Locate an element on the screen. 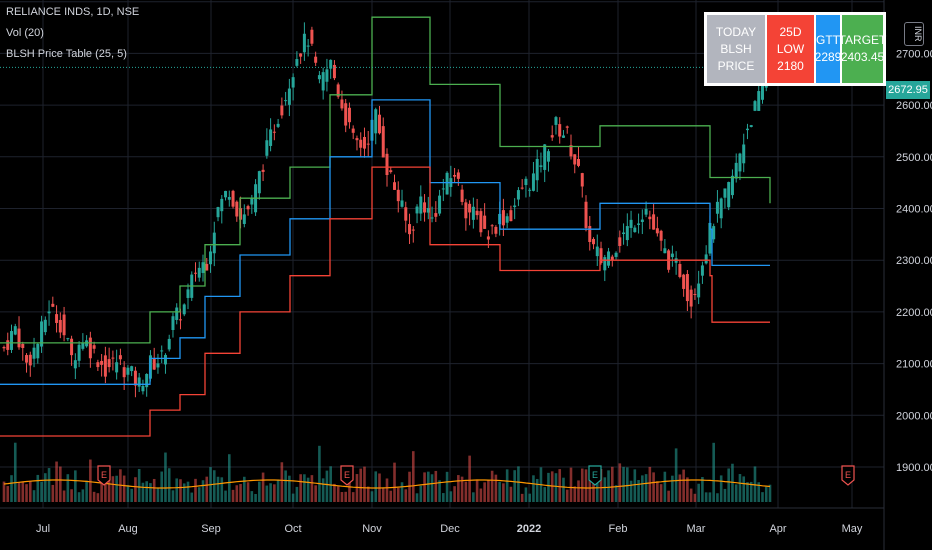 The height and width of the screenshot is (550, 932). time-tick-label: Dec is located at coordinates (450, 529).